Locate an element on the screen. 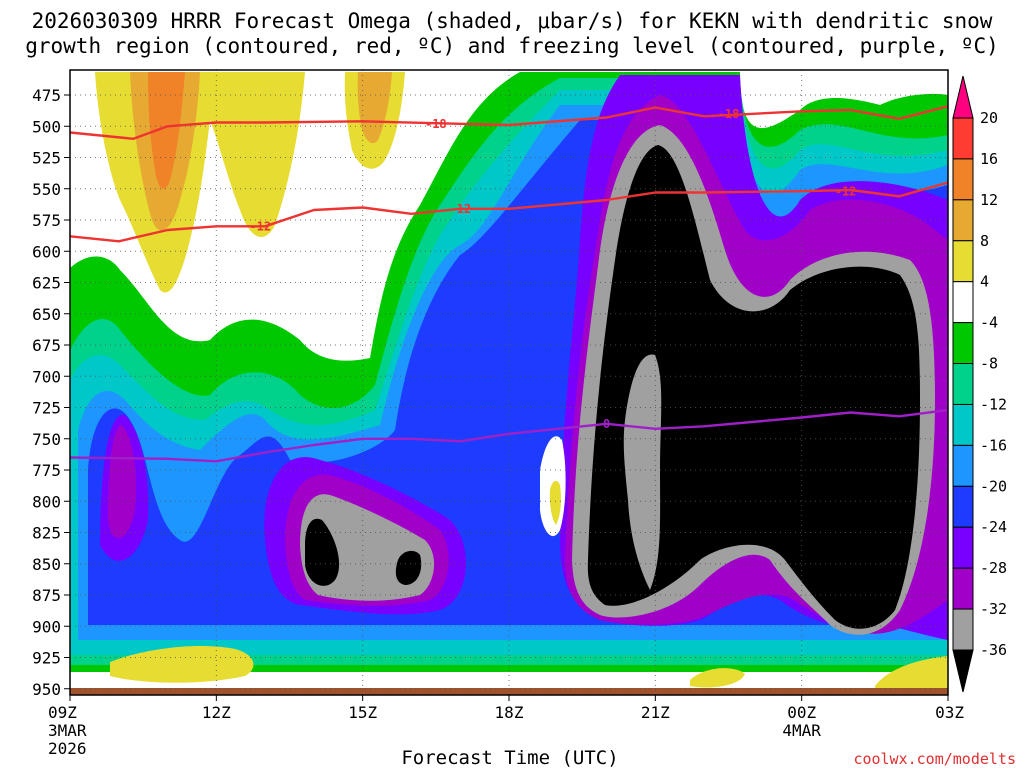 The image size is (1024, 768). colorbar-label: 16 is located at coordinates (989, 159).